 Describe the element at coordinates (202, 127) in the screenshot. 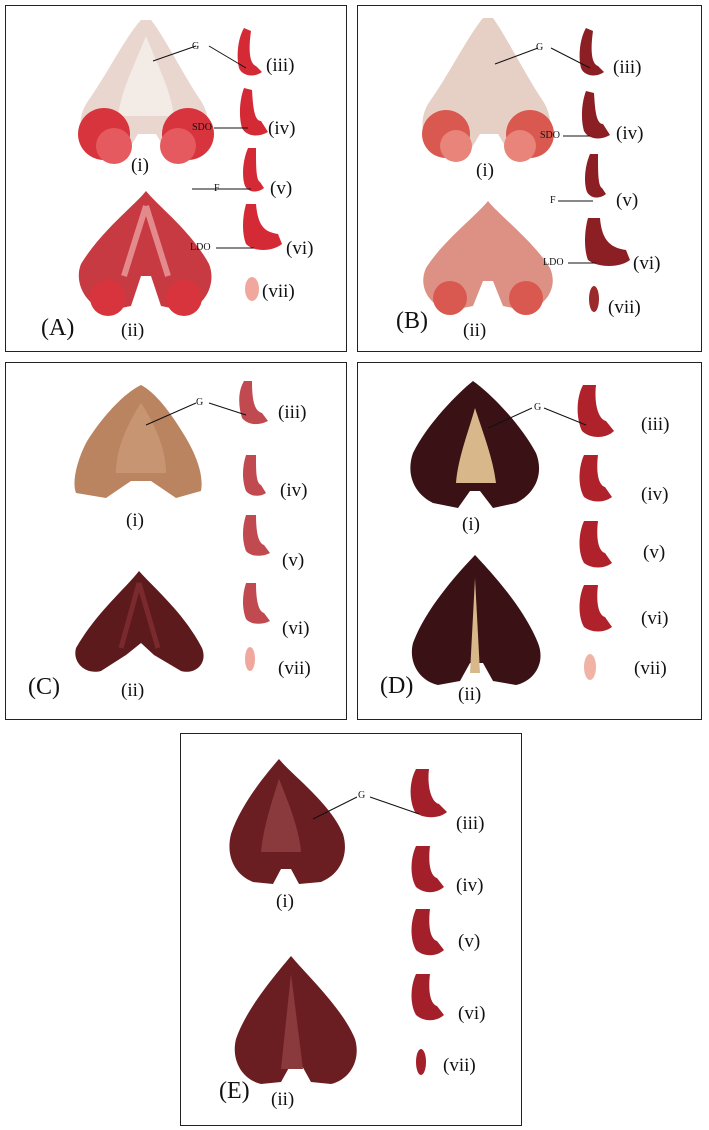

I see `annotation-a-sdo: SDO` at that location.